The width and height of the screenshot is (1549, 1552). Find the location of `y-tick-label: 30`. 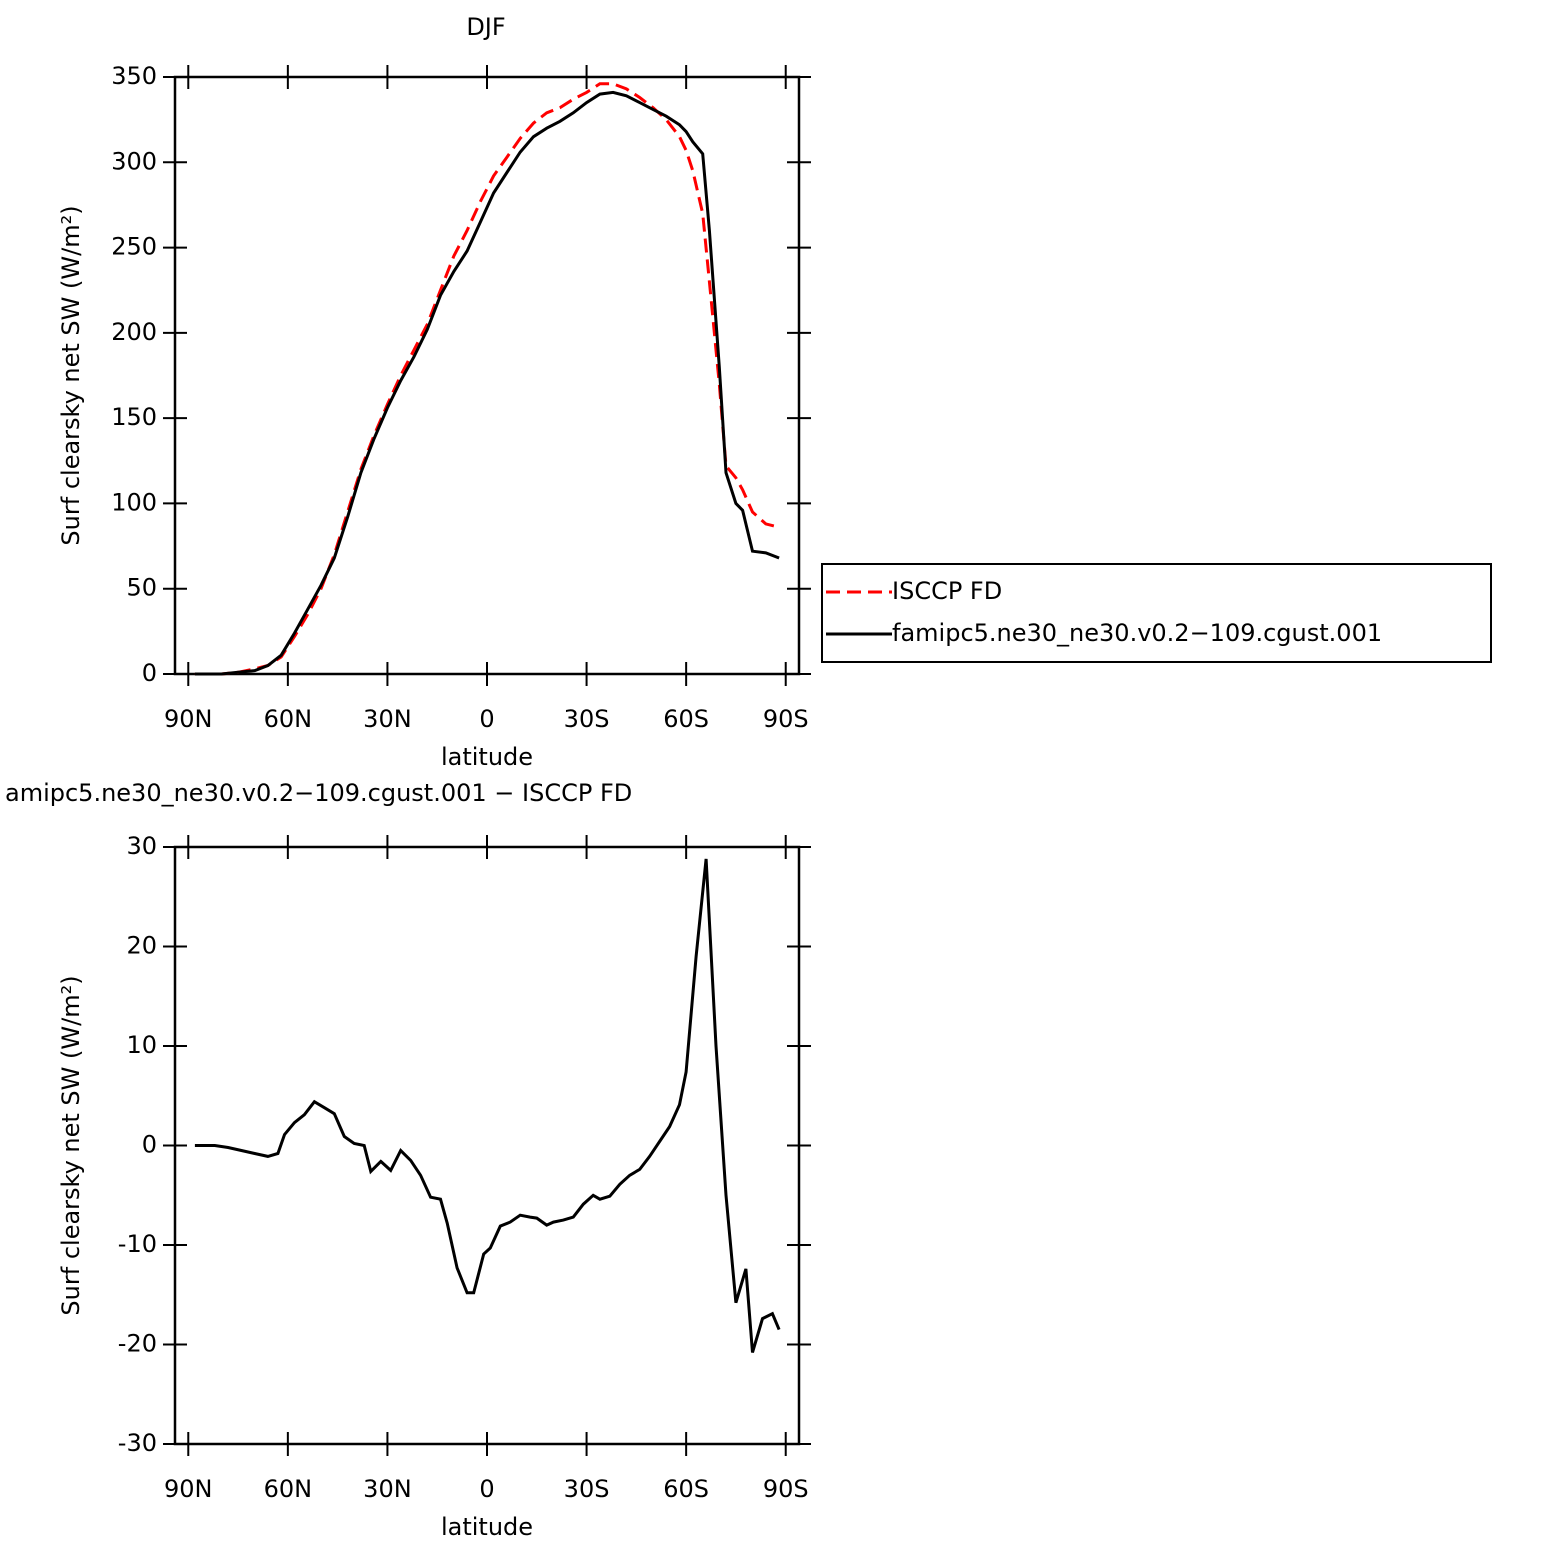

y-tick-label: 30 is located at coordinates (141, 846).